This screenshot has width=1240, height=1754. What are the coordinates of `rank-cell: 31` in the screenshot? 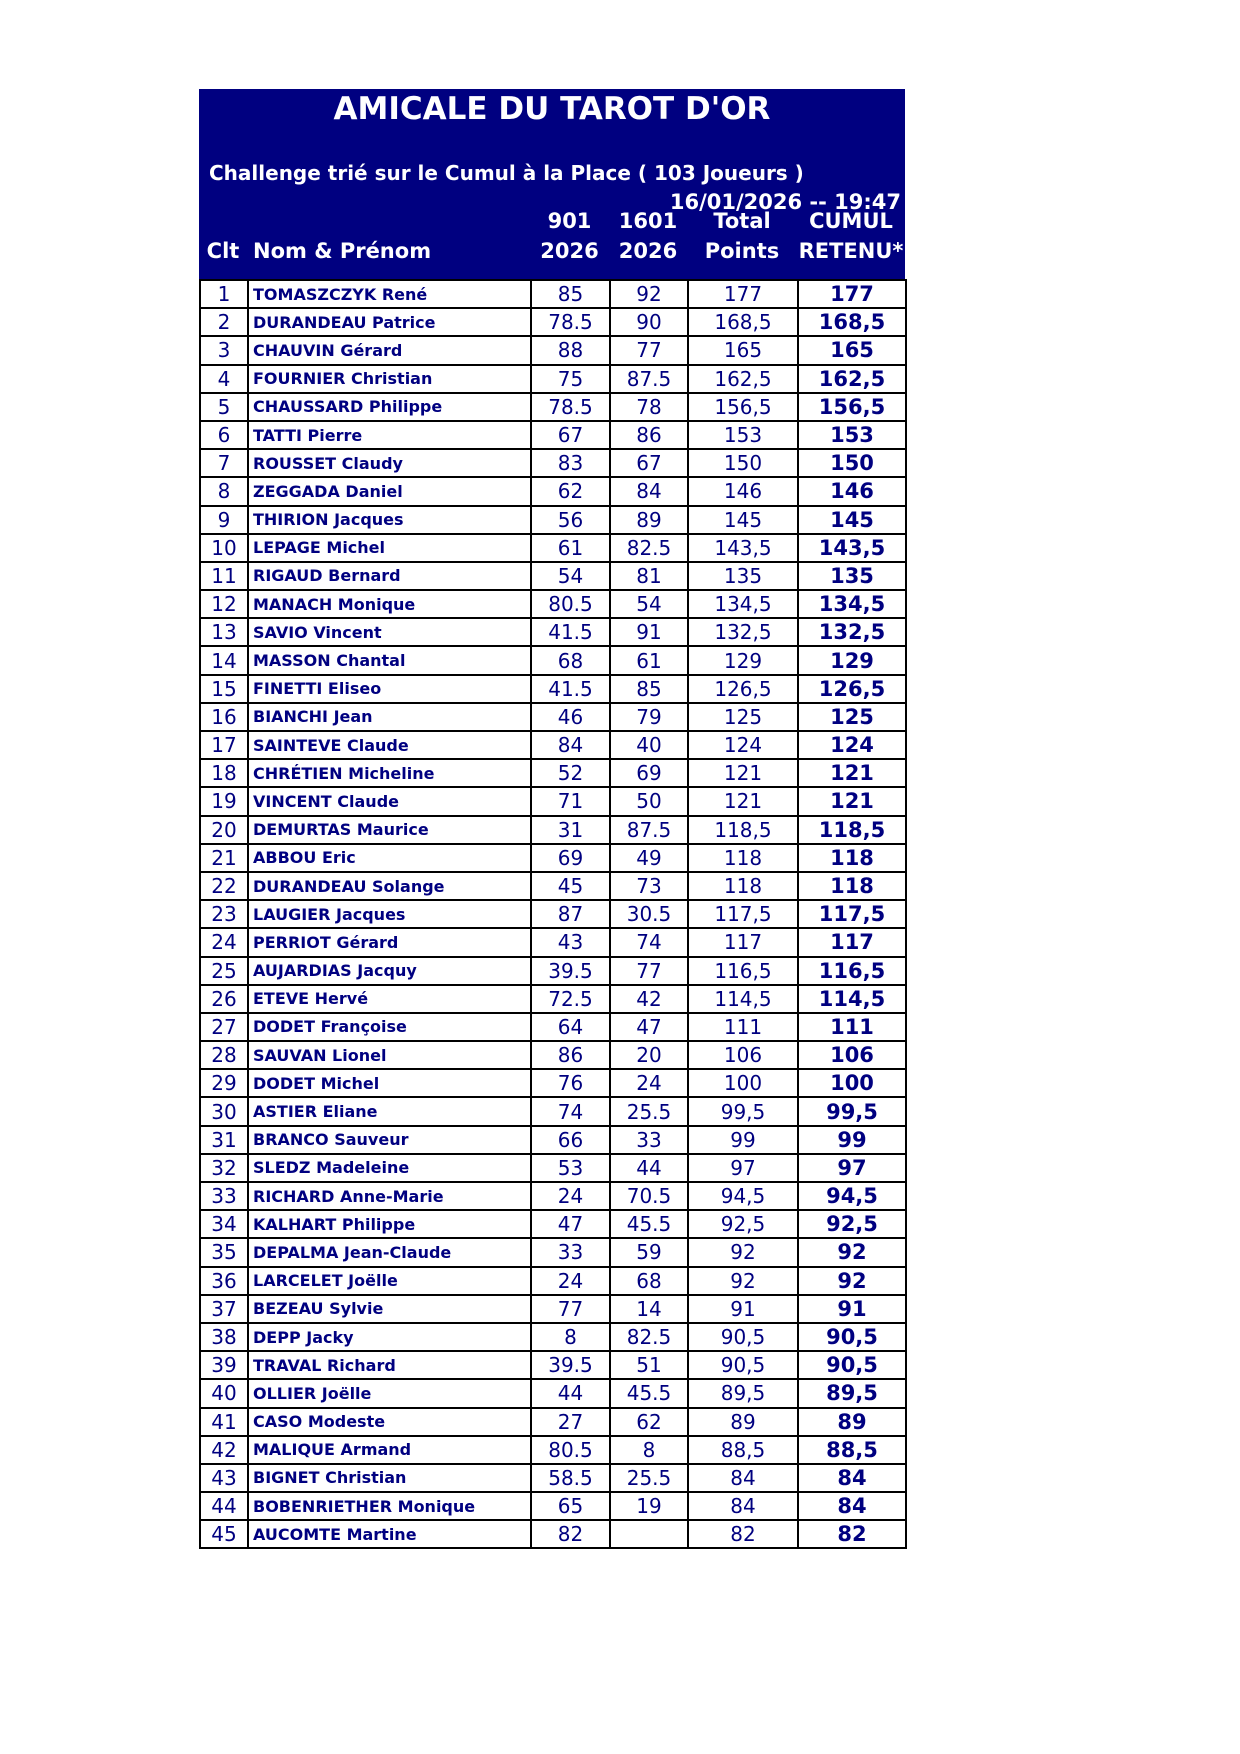 It's located at (224, 1139).